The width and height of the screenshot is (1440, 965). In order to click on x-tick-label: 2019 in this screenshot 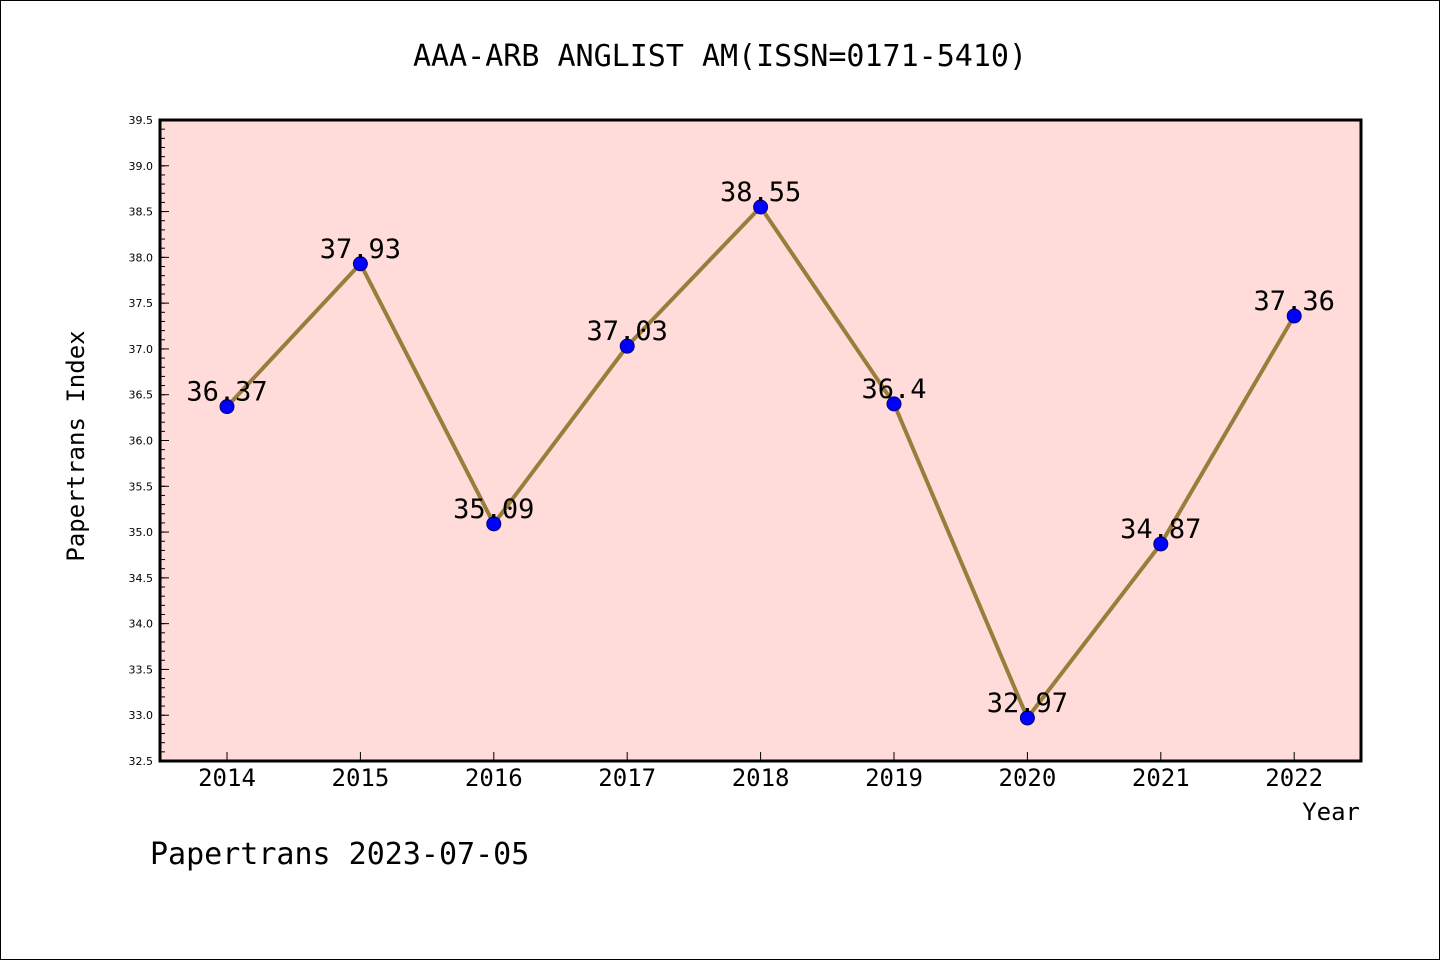, I will do `click(894, 778)`.